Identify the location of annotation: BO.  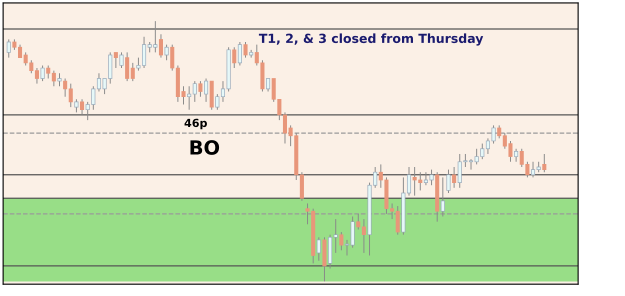
(205, 147).